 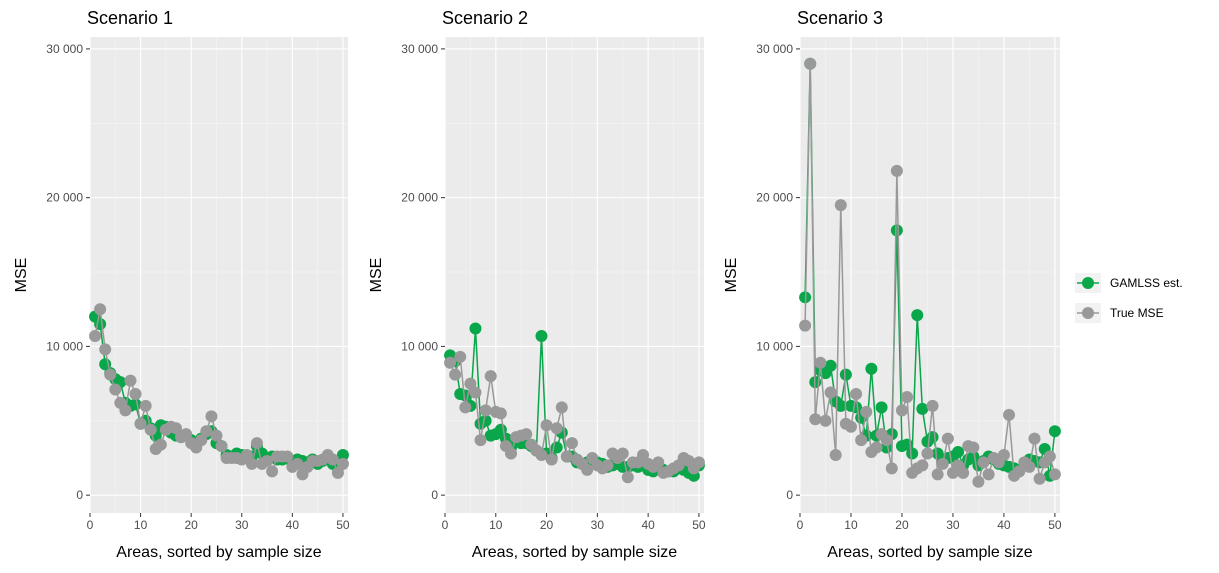 What do you see at coordinates (1055, 525) in the screenshot?
I see `x-tick-label: 50` at bounding box center [1055, 525].